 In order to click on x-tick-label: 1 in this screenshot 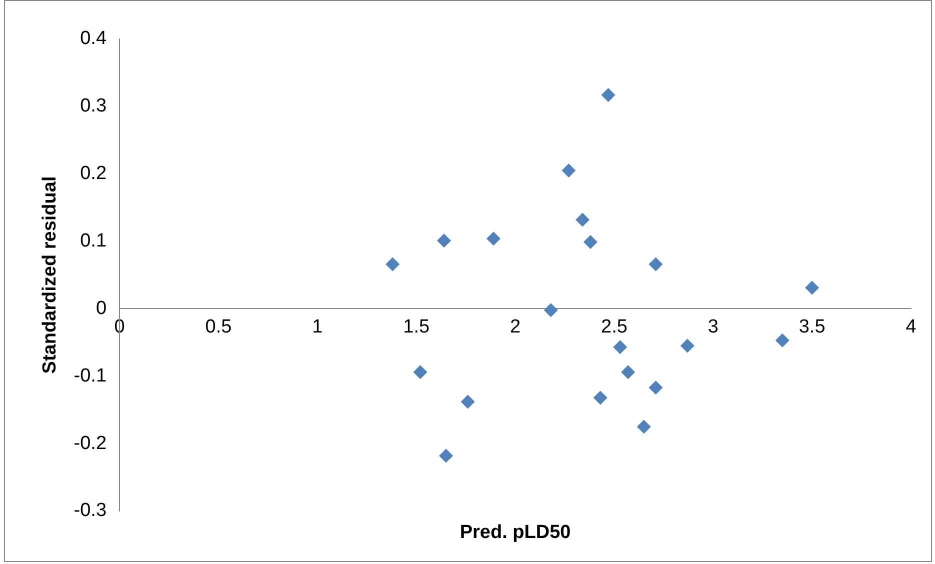, I will do `click(317, 327)`.